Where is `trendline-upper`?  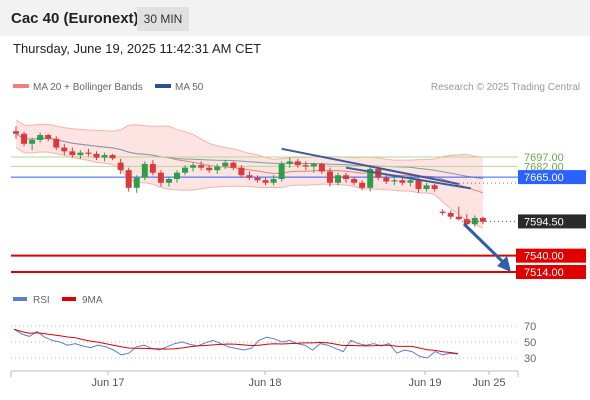 trendline-upper is located at coordinates (370, 166).